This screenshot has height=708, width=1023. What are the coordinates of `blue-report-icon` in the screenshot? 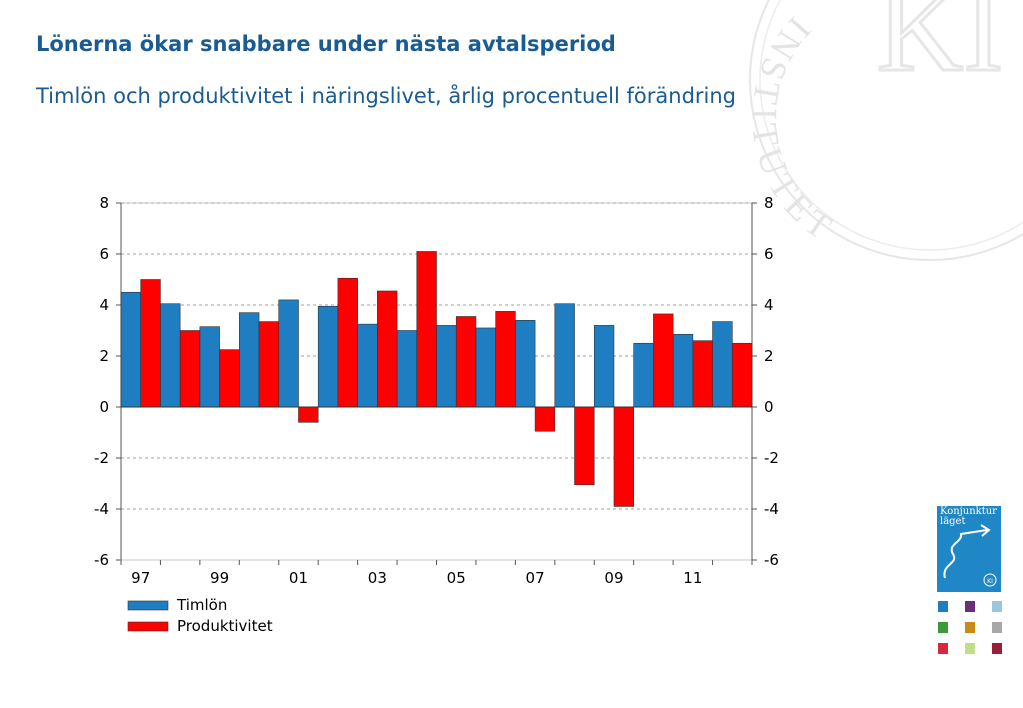 It's located at (943, 606).